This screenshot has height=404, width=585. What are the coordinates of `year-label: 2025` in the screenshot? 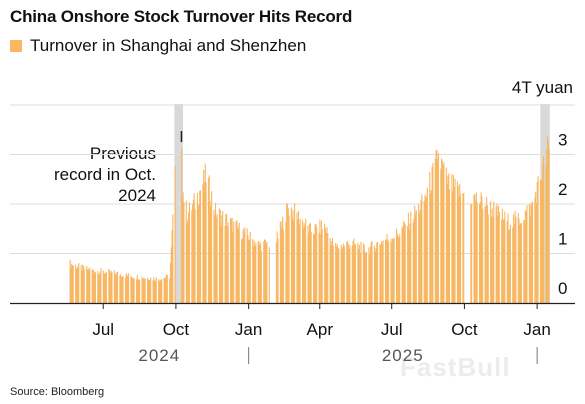 It's located at (403, 355).